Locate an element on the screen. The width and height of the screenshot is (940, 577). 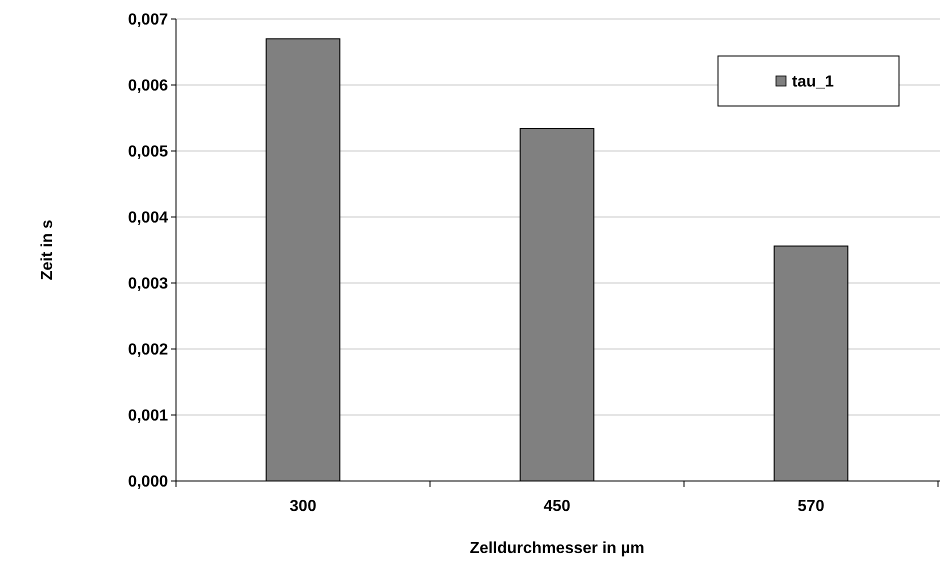
x-tick-label: 570 is located at coordinates (811, 506).